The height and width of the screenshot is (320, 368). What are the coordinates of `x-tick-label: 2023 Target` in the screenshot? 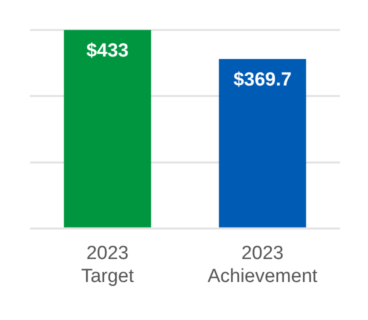 It's located at (108, 265).